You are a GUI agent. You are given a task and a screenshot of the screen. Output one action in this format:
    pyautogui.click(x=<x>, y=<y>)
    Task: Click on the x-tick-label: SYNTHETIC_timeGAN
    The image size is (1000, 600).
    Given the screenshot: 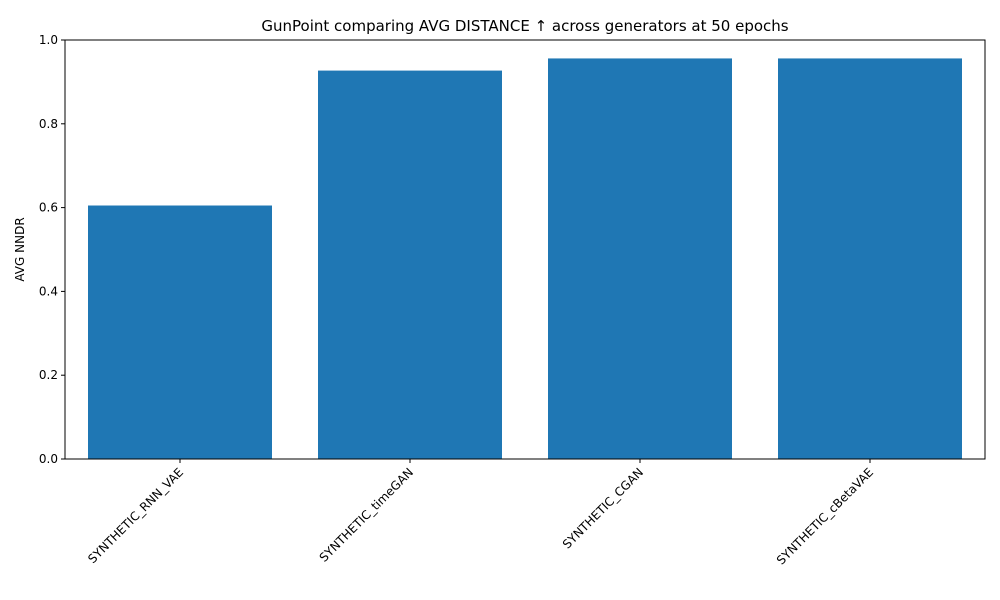 What is the action you would take?
    pyautogui.click(x=366, y=514)
    